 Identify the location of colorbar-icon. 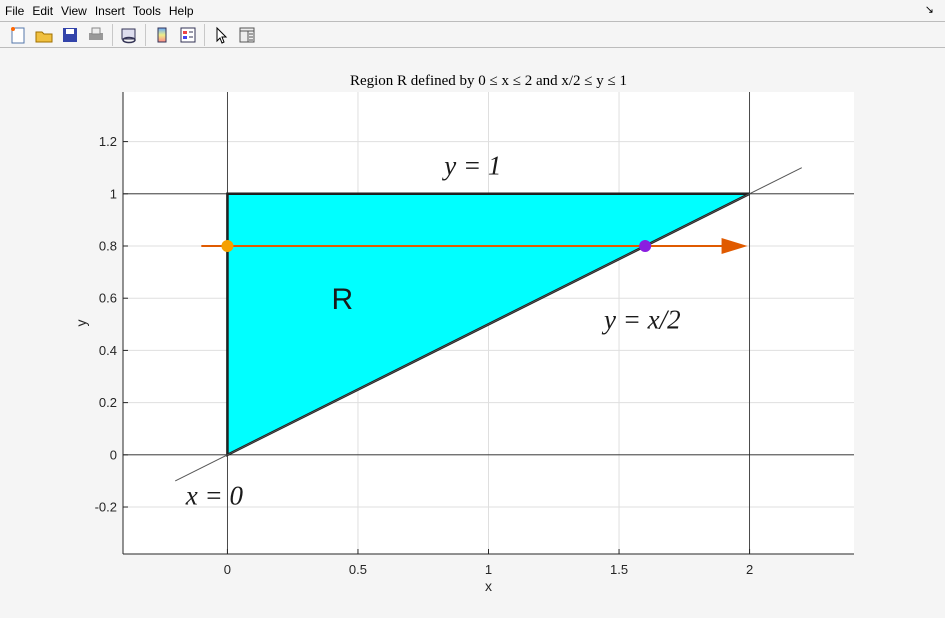
(162, 34).